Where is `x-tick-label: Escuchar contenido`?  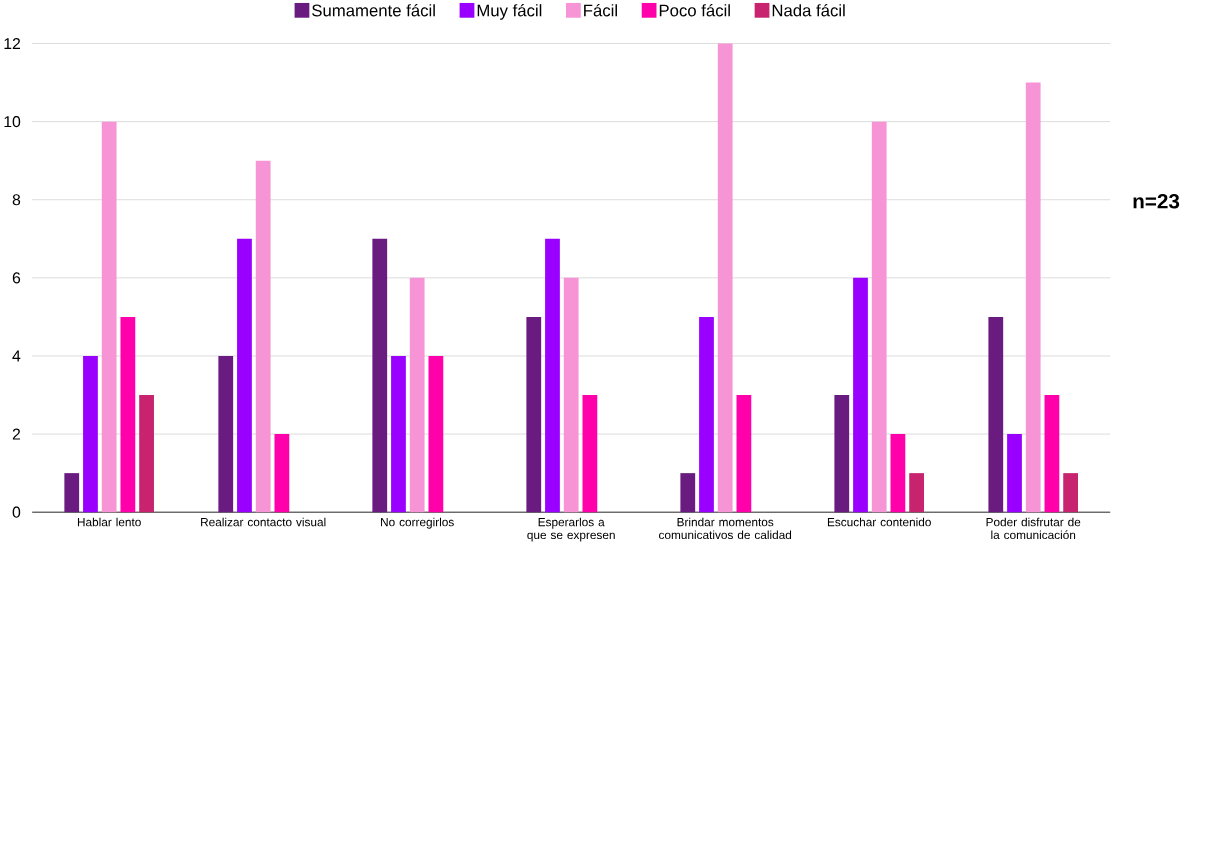
x-tick-label: Escuchar contenido is located at coordinates (879, 522).